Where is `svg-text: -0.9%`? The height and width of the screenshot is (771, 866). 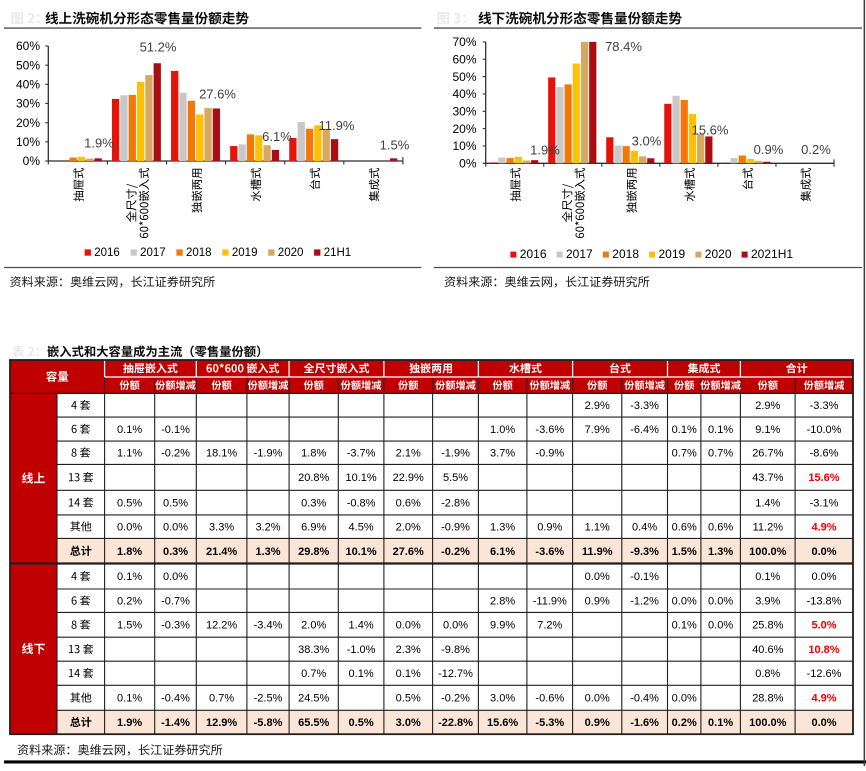
svg-text: -0.9% is located at coordinates (549, 454).